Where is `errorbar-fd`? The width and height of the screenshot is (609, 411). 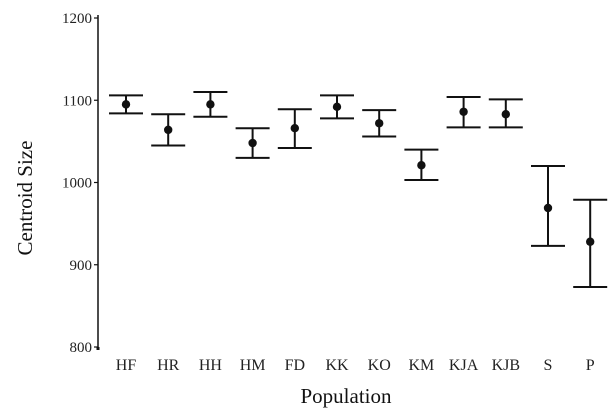
errorbar-fd is located at coordinates (294, 128).